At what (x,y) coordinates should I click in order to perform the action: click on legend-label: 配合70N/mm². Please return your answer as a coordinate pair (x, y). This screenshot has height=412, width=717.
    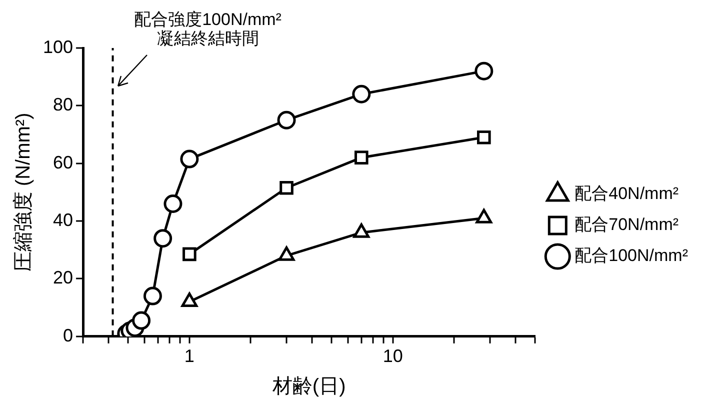
    Looking at the image, I should click on (626, 224).